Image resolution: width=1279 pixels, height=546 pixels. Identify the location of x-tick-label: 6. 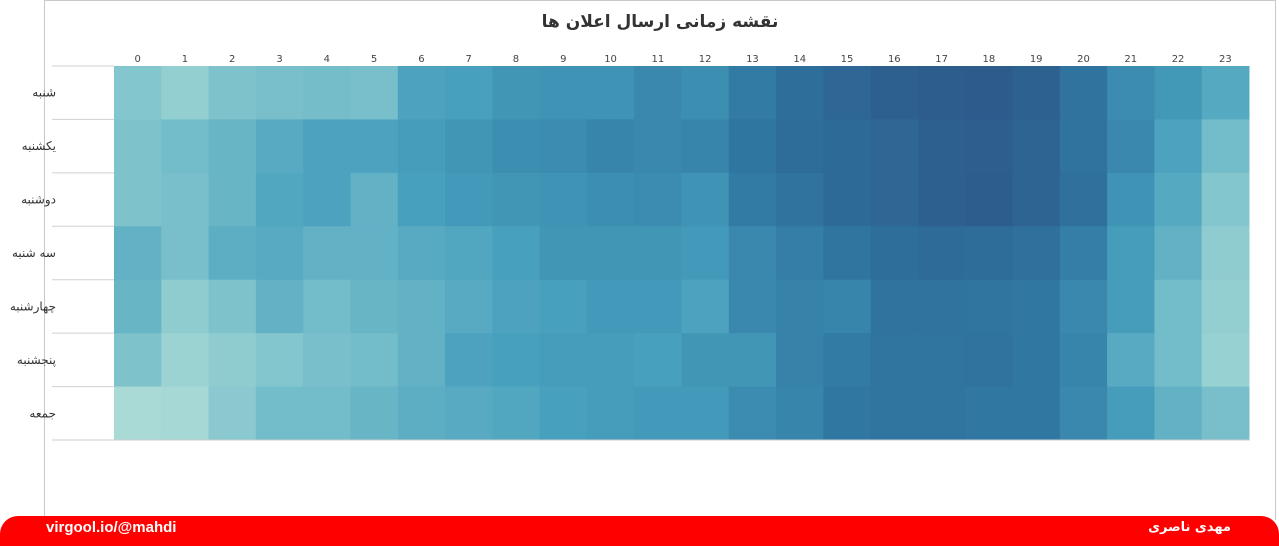
(421, 59).